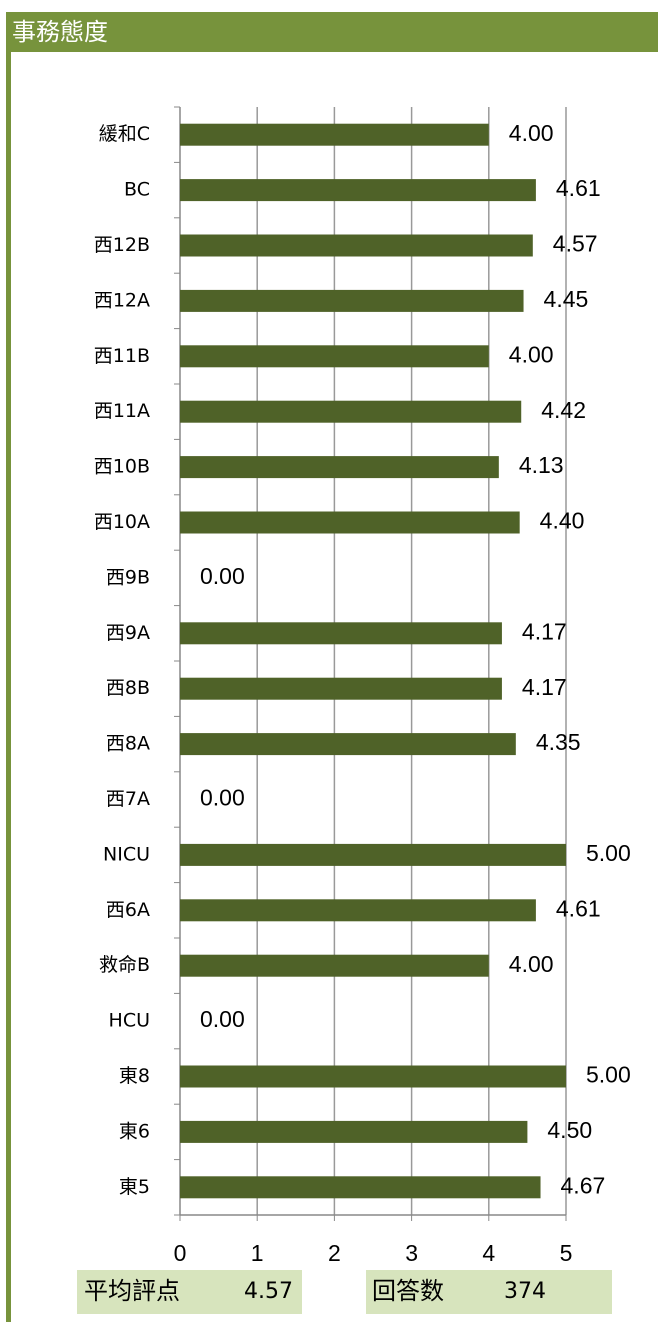 This screenshot has width=658, height=1322. What do you see at coordinates (525, 1291) in the screenshot?
I see `count-value: 374` at bounding box center [525, 1291].